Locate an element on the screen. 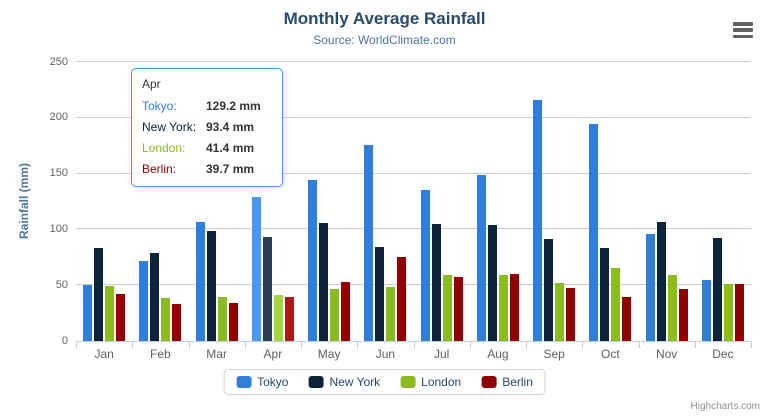 Image resolution: width=769 pixels, height=416 pixels. legend-label: London is located at coordinates (441, 382).